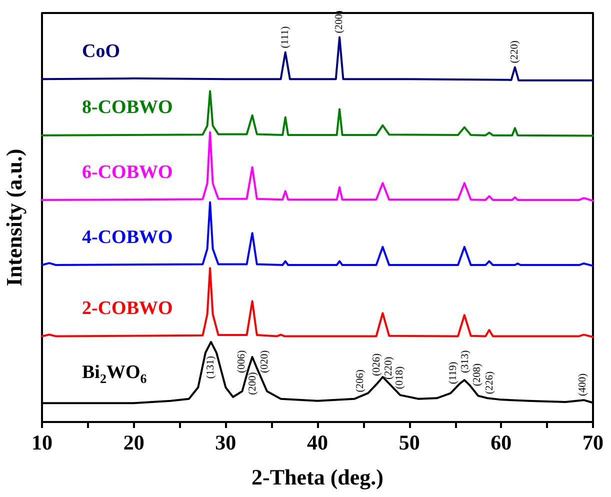 The image size is (611, 497). What do you see at coordinates (360, 380) in the screenshot?
I see `annotation: (206)` at bounding box center [360, 380].